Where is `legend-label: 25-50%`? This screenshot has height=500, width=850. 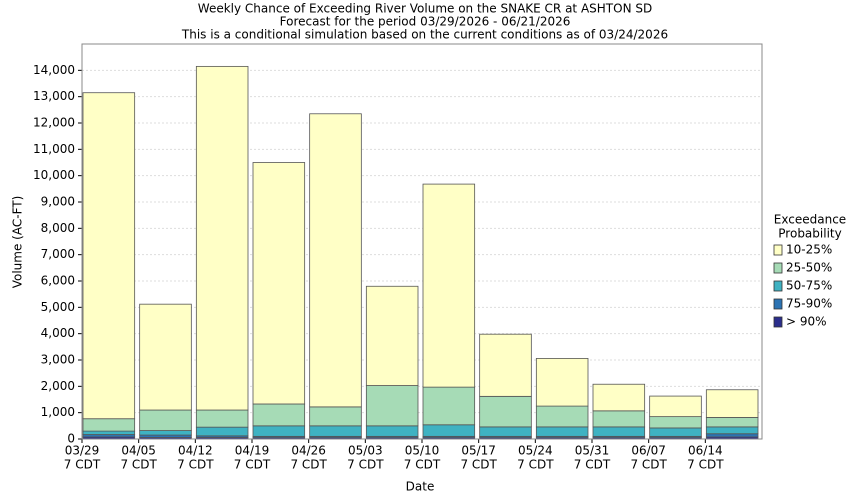
legend-label: 25-50% is located at coordinates (809, 268).